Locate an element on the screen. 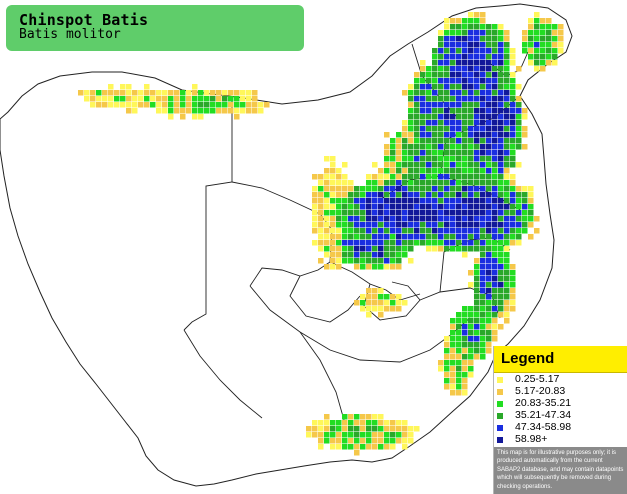 This screenshot has width=627, height=494. legend-title: Legend is located at coordinates (528, 358).